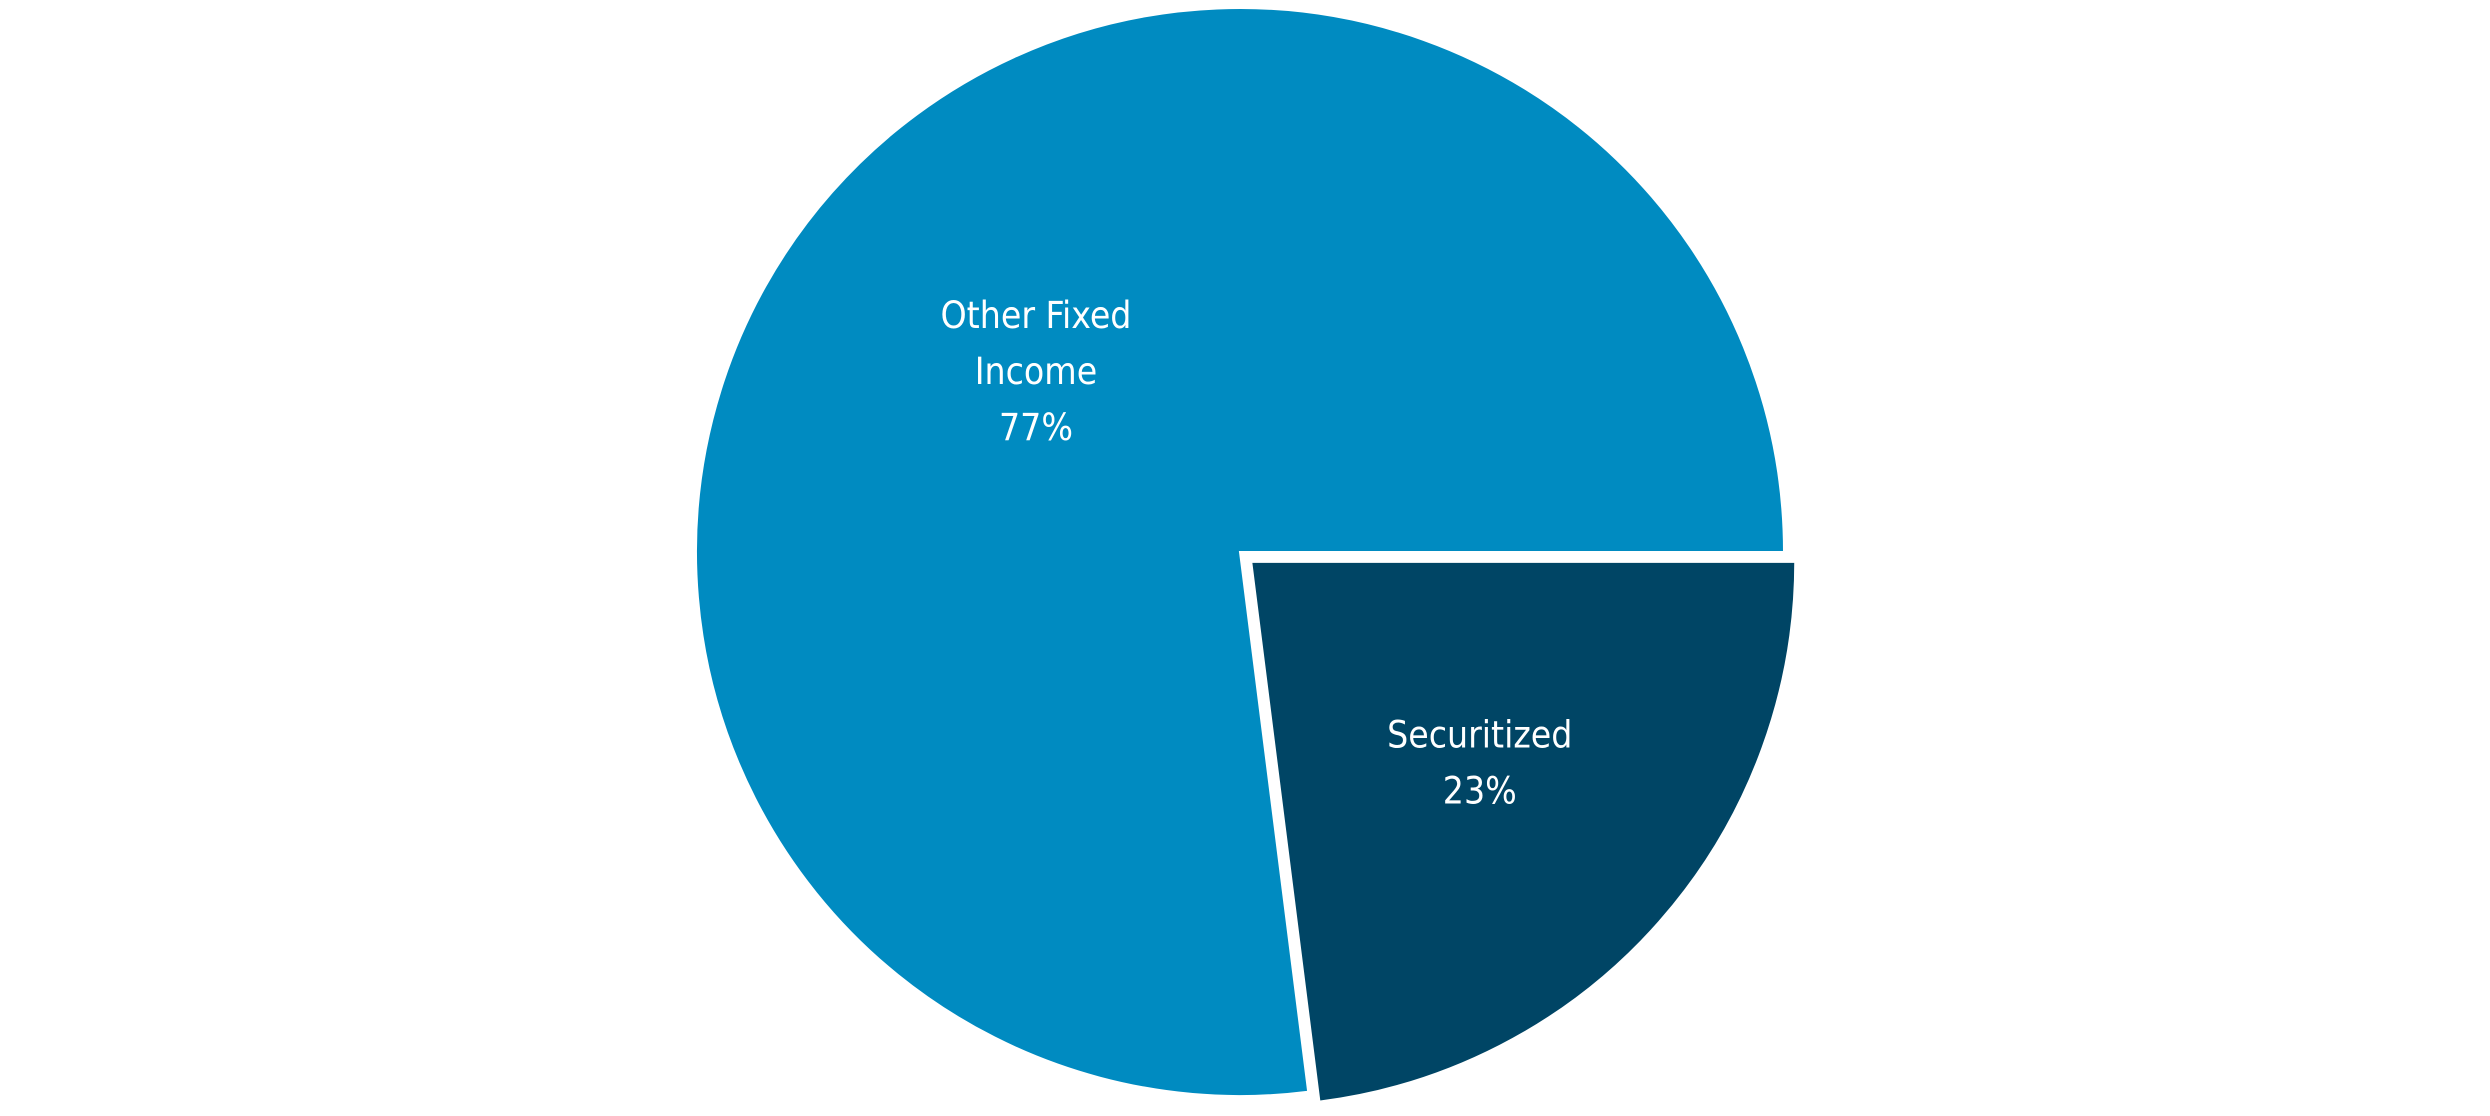 The height and width of the screenshot is (1116, 2490). What do you see at coordinates (1523, 831) in the screenshot?
I see `pie-slice-securitized` at bounding box center [1523, 831].